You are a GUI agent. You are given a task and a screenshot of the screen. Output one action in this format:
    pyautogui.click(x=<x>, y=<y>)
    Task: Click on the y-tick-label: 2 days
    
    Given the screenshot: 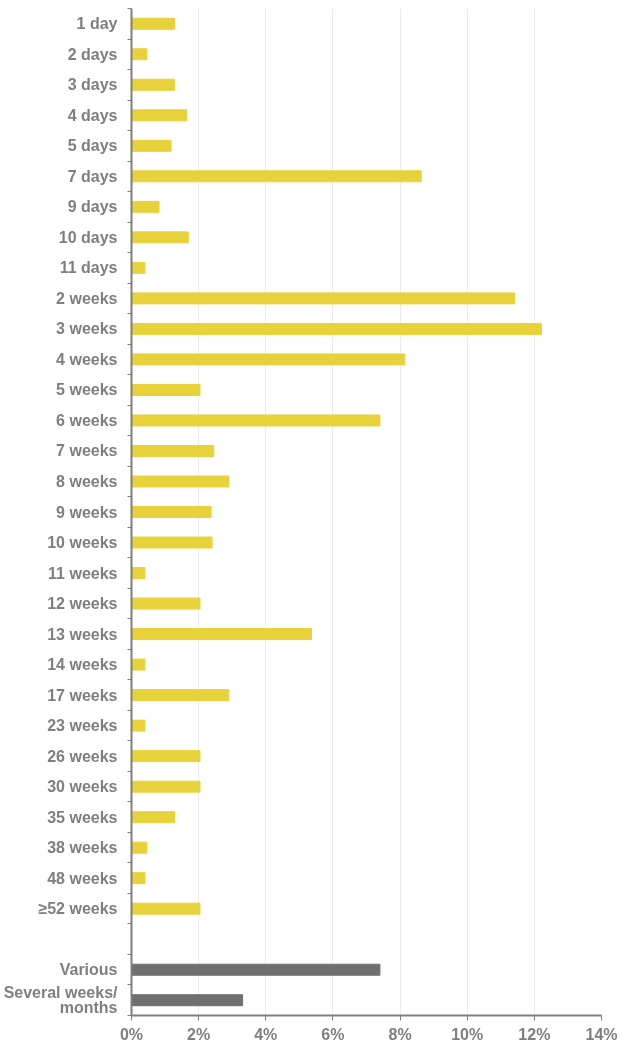 What is the action you would take?
    pyautogui.click(x=92, y=54)
    